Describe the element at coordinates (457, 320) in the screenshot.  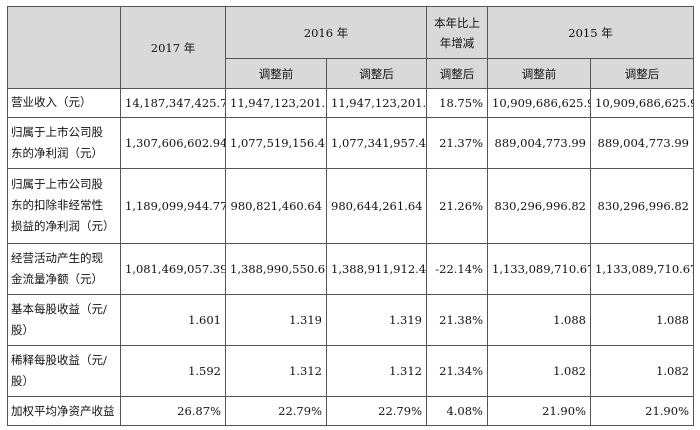
I see `cell-yoy: 21.38%` at that location.